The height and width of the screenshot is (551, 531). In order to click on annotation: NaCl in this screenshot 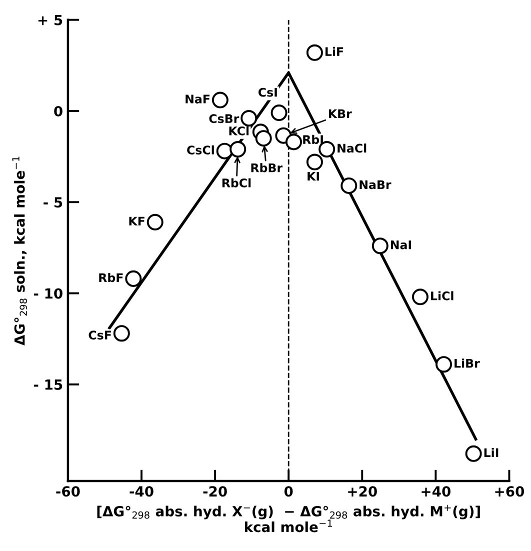, I will do `click(352, 148)`.